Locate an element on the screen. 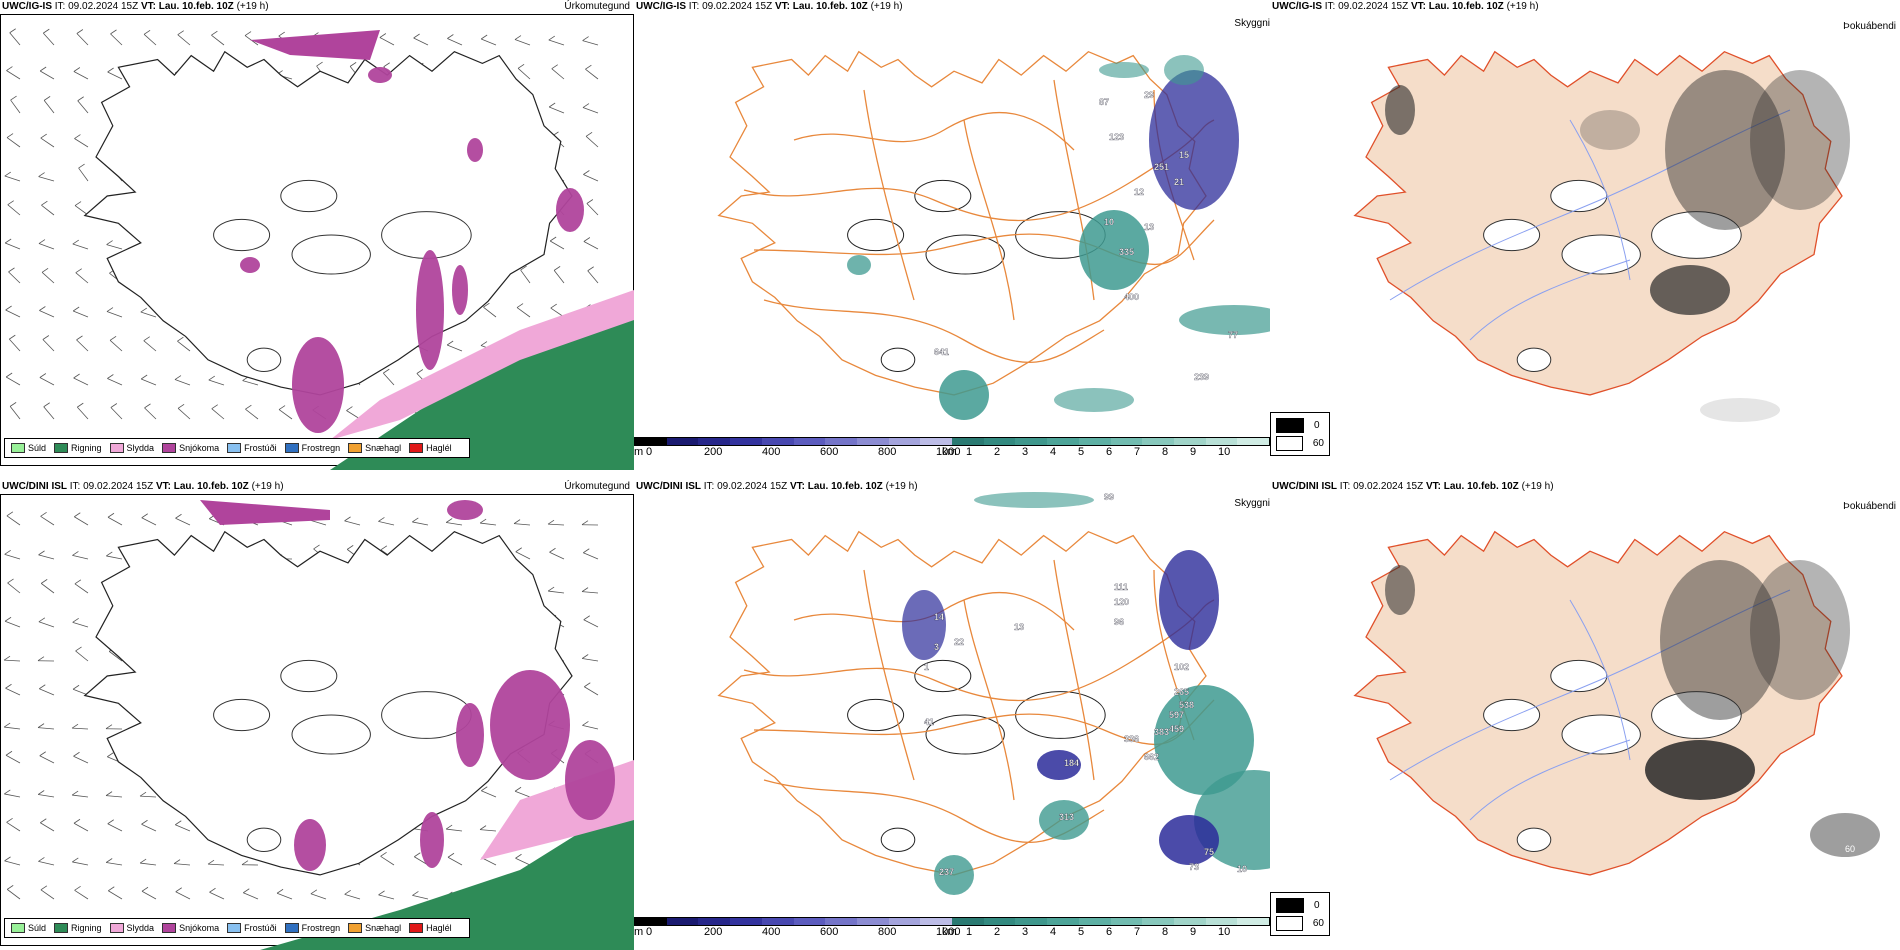 The height and width of the screenshot is (950, 1900). visibility-value-label: 120 is located at coordinates (1121, 602).